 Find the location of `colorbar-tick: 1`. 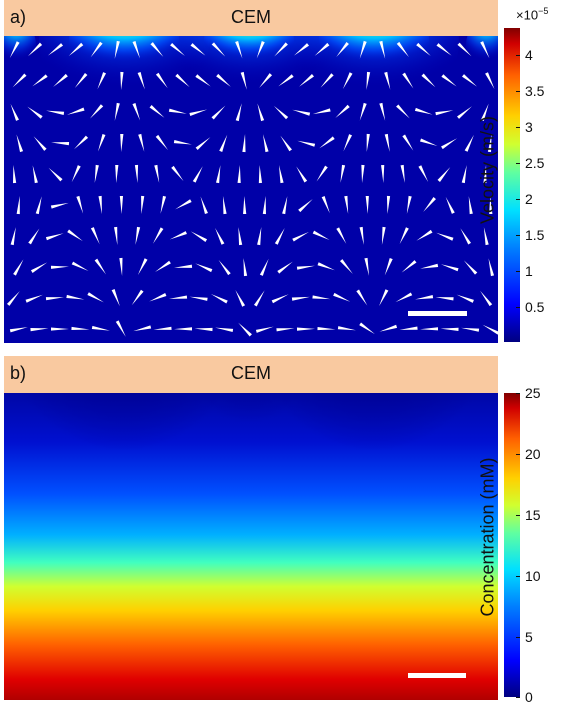

colorbar-tick: 1 is located at coordinates (524, 271).